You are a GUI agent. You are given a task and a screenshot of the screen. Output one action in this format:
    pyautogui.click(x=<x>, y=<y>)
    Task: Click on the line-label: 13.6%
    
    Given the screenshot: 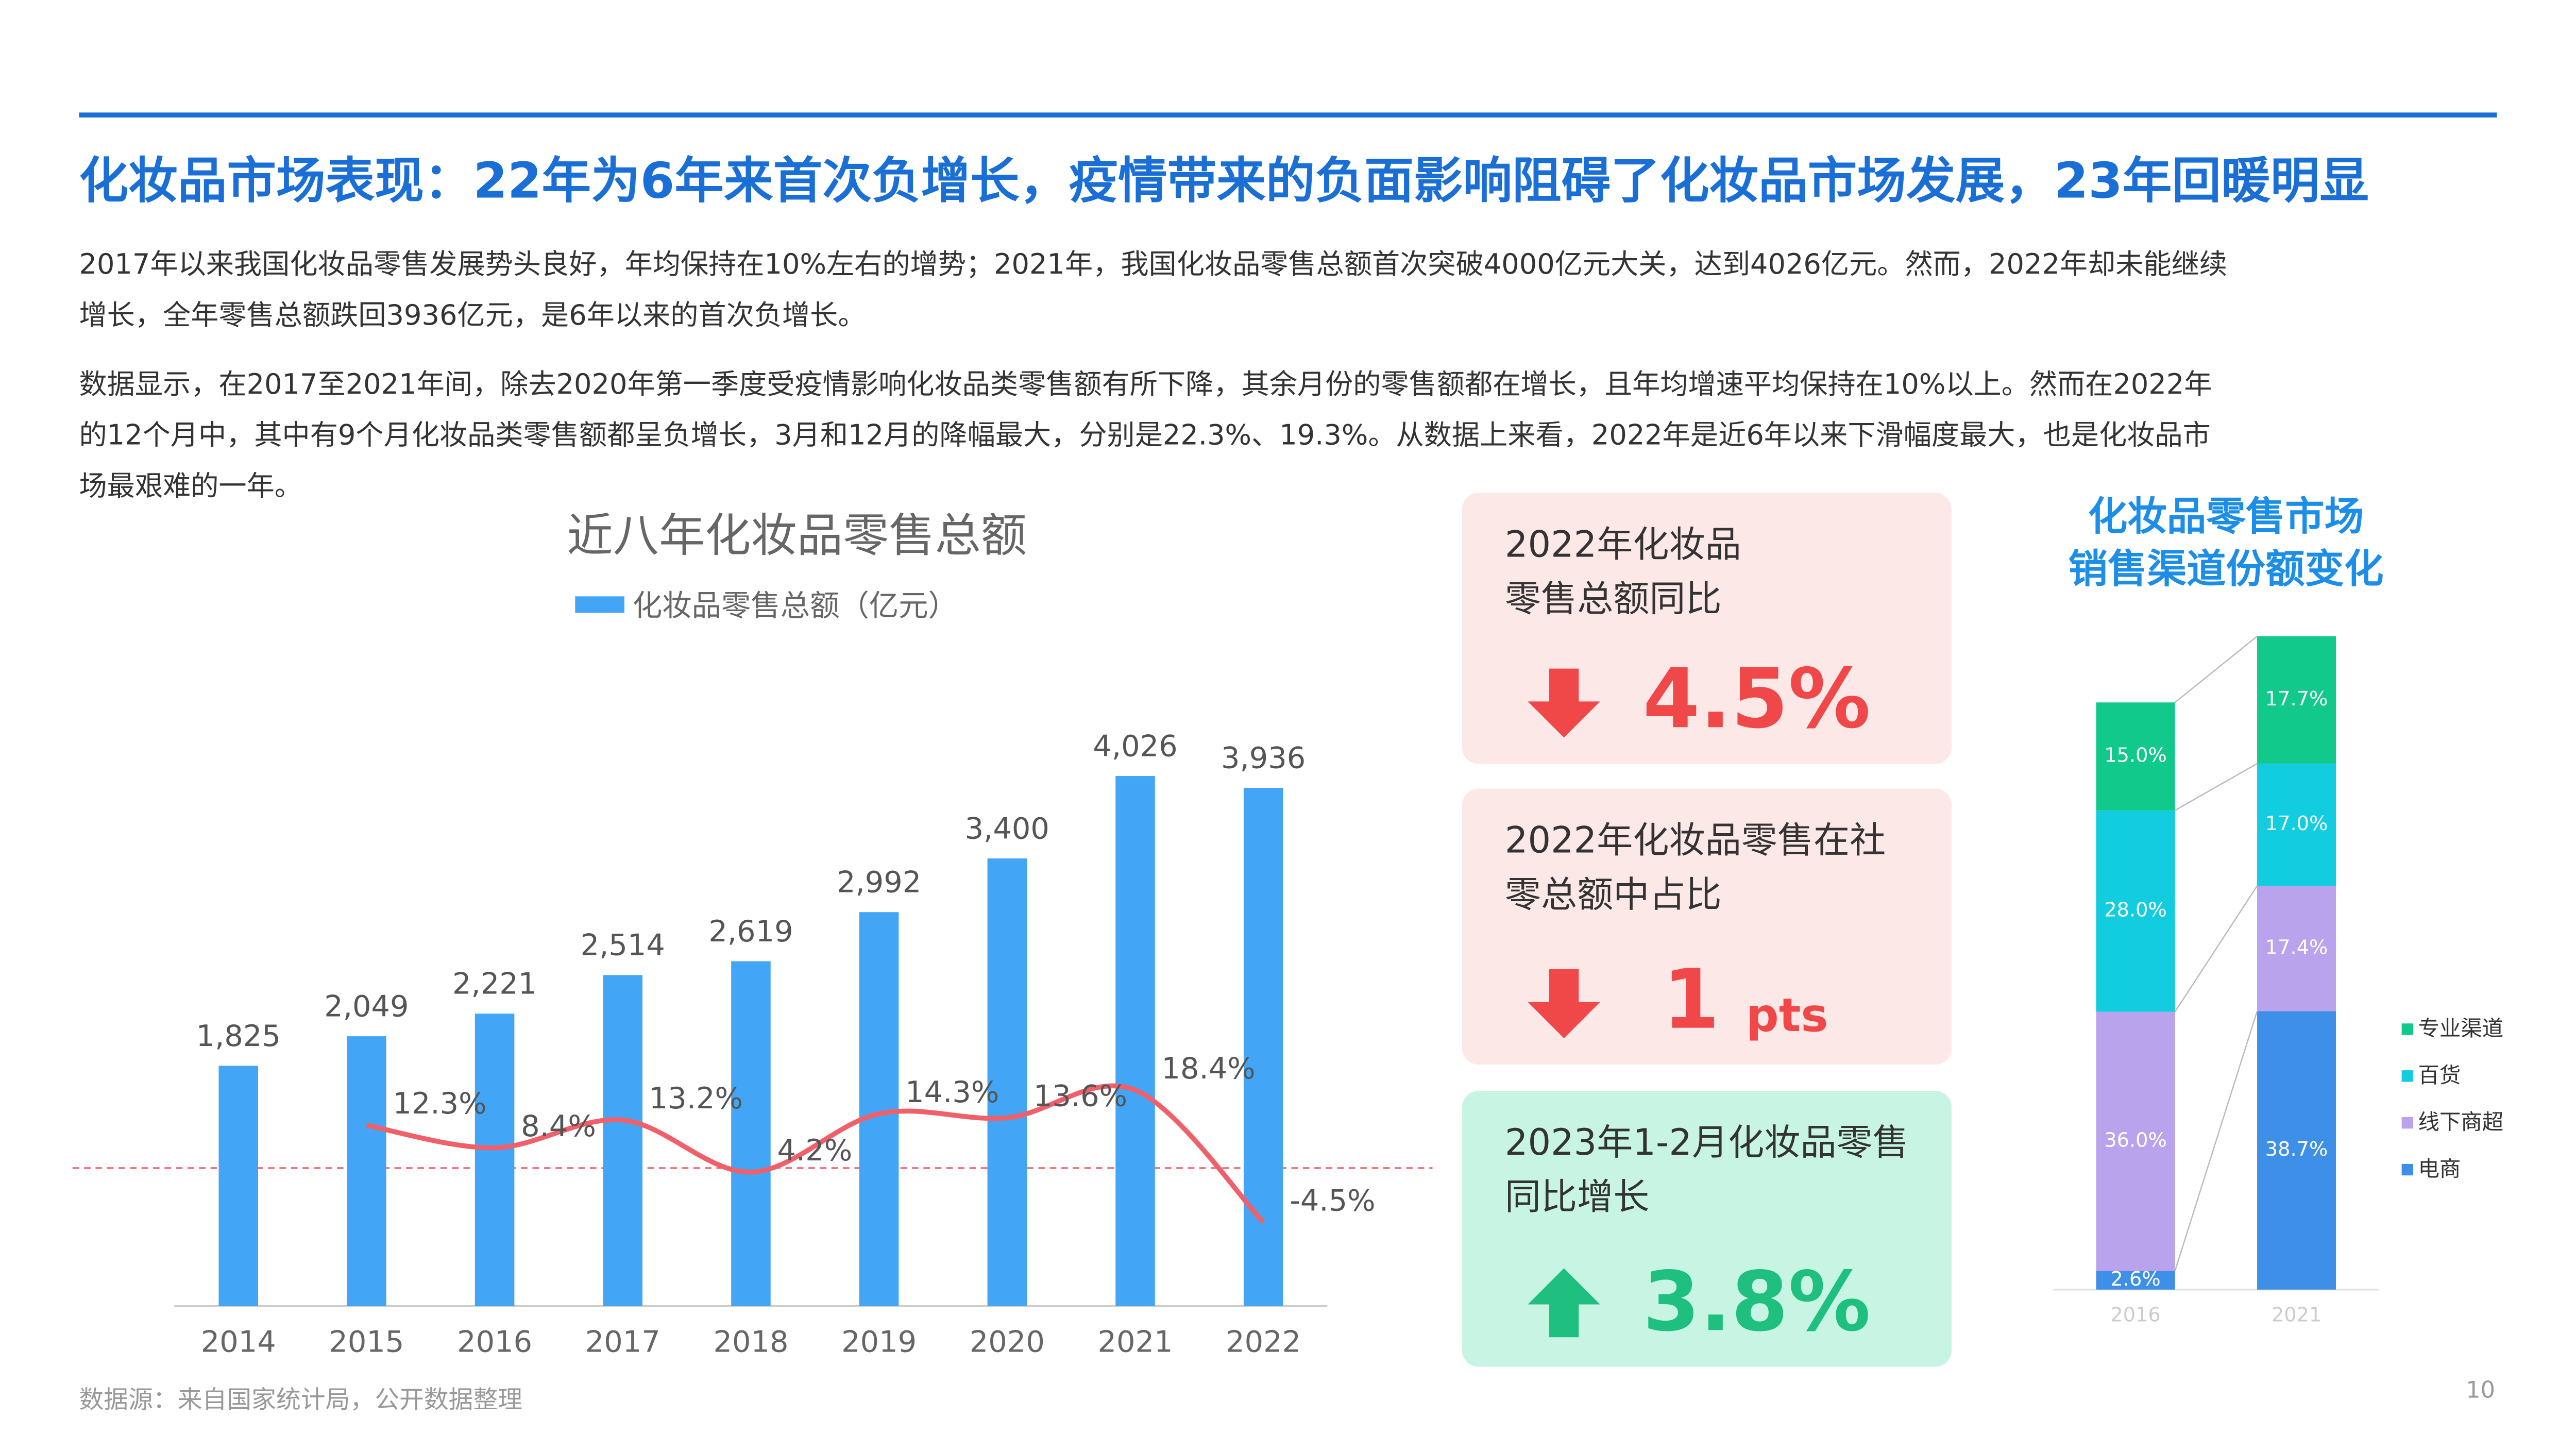 What is the action you would take?
    pyautogui.click(x=1080, y=1096)
    